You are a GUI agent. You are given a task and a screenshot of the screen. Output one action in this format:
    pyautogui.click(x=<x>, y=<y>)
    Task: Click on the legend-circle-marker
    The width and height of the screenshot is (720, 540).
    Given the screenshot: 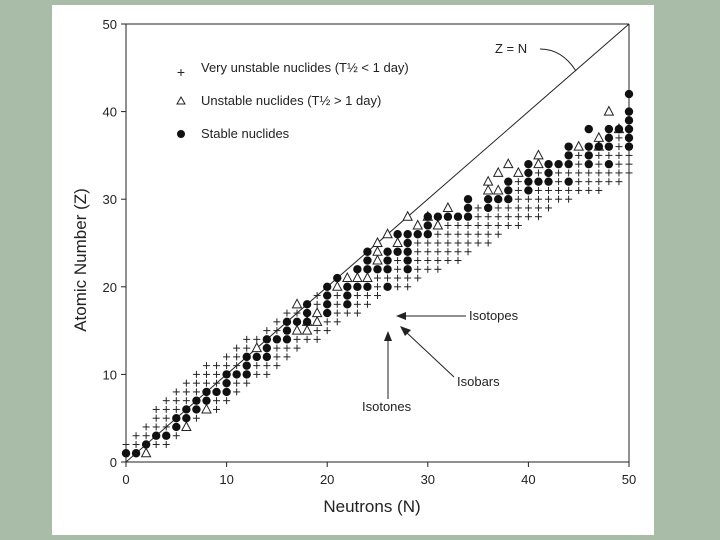 What is the action you would take?
    pyautogui.click(x=181, y=134)
    